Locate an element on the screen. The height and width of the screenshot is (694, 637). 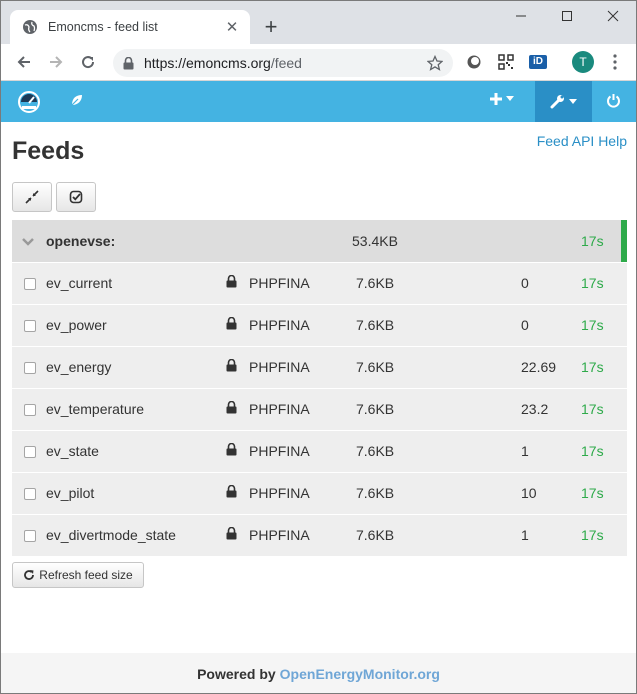
add-menu-button is located at coordinates (501, 99).